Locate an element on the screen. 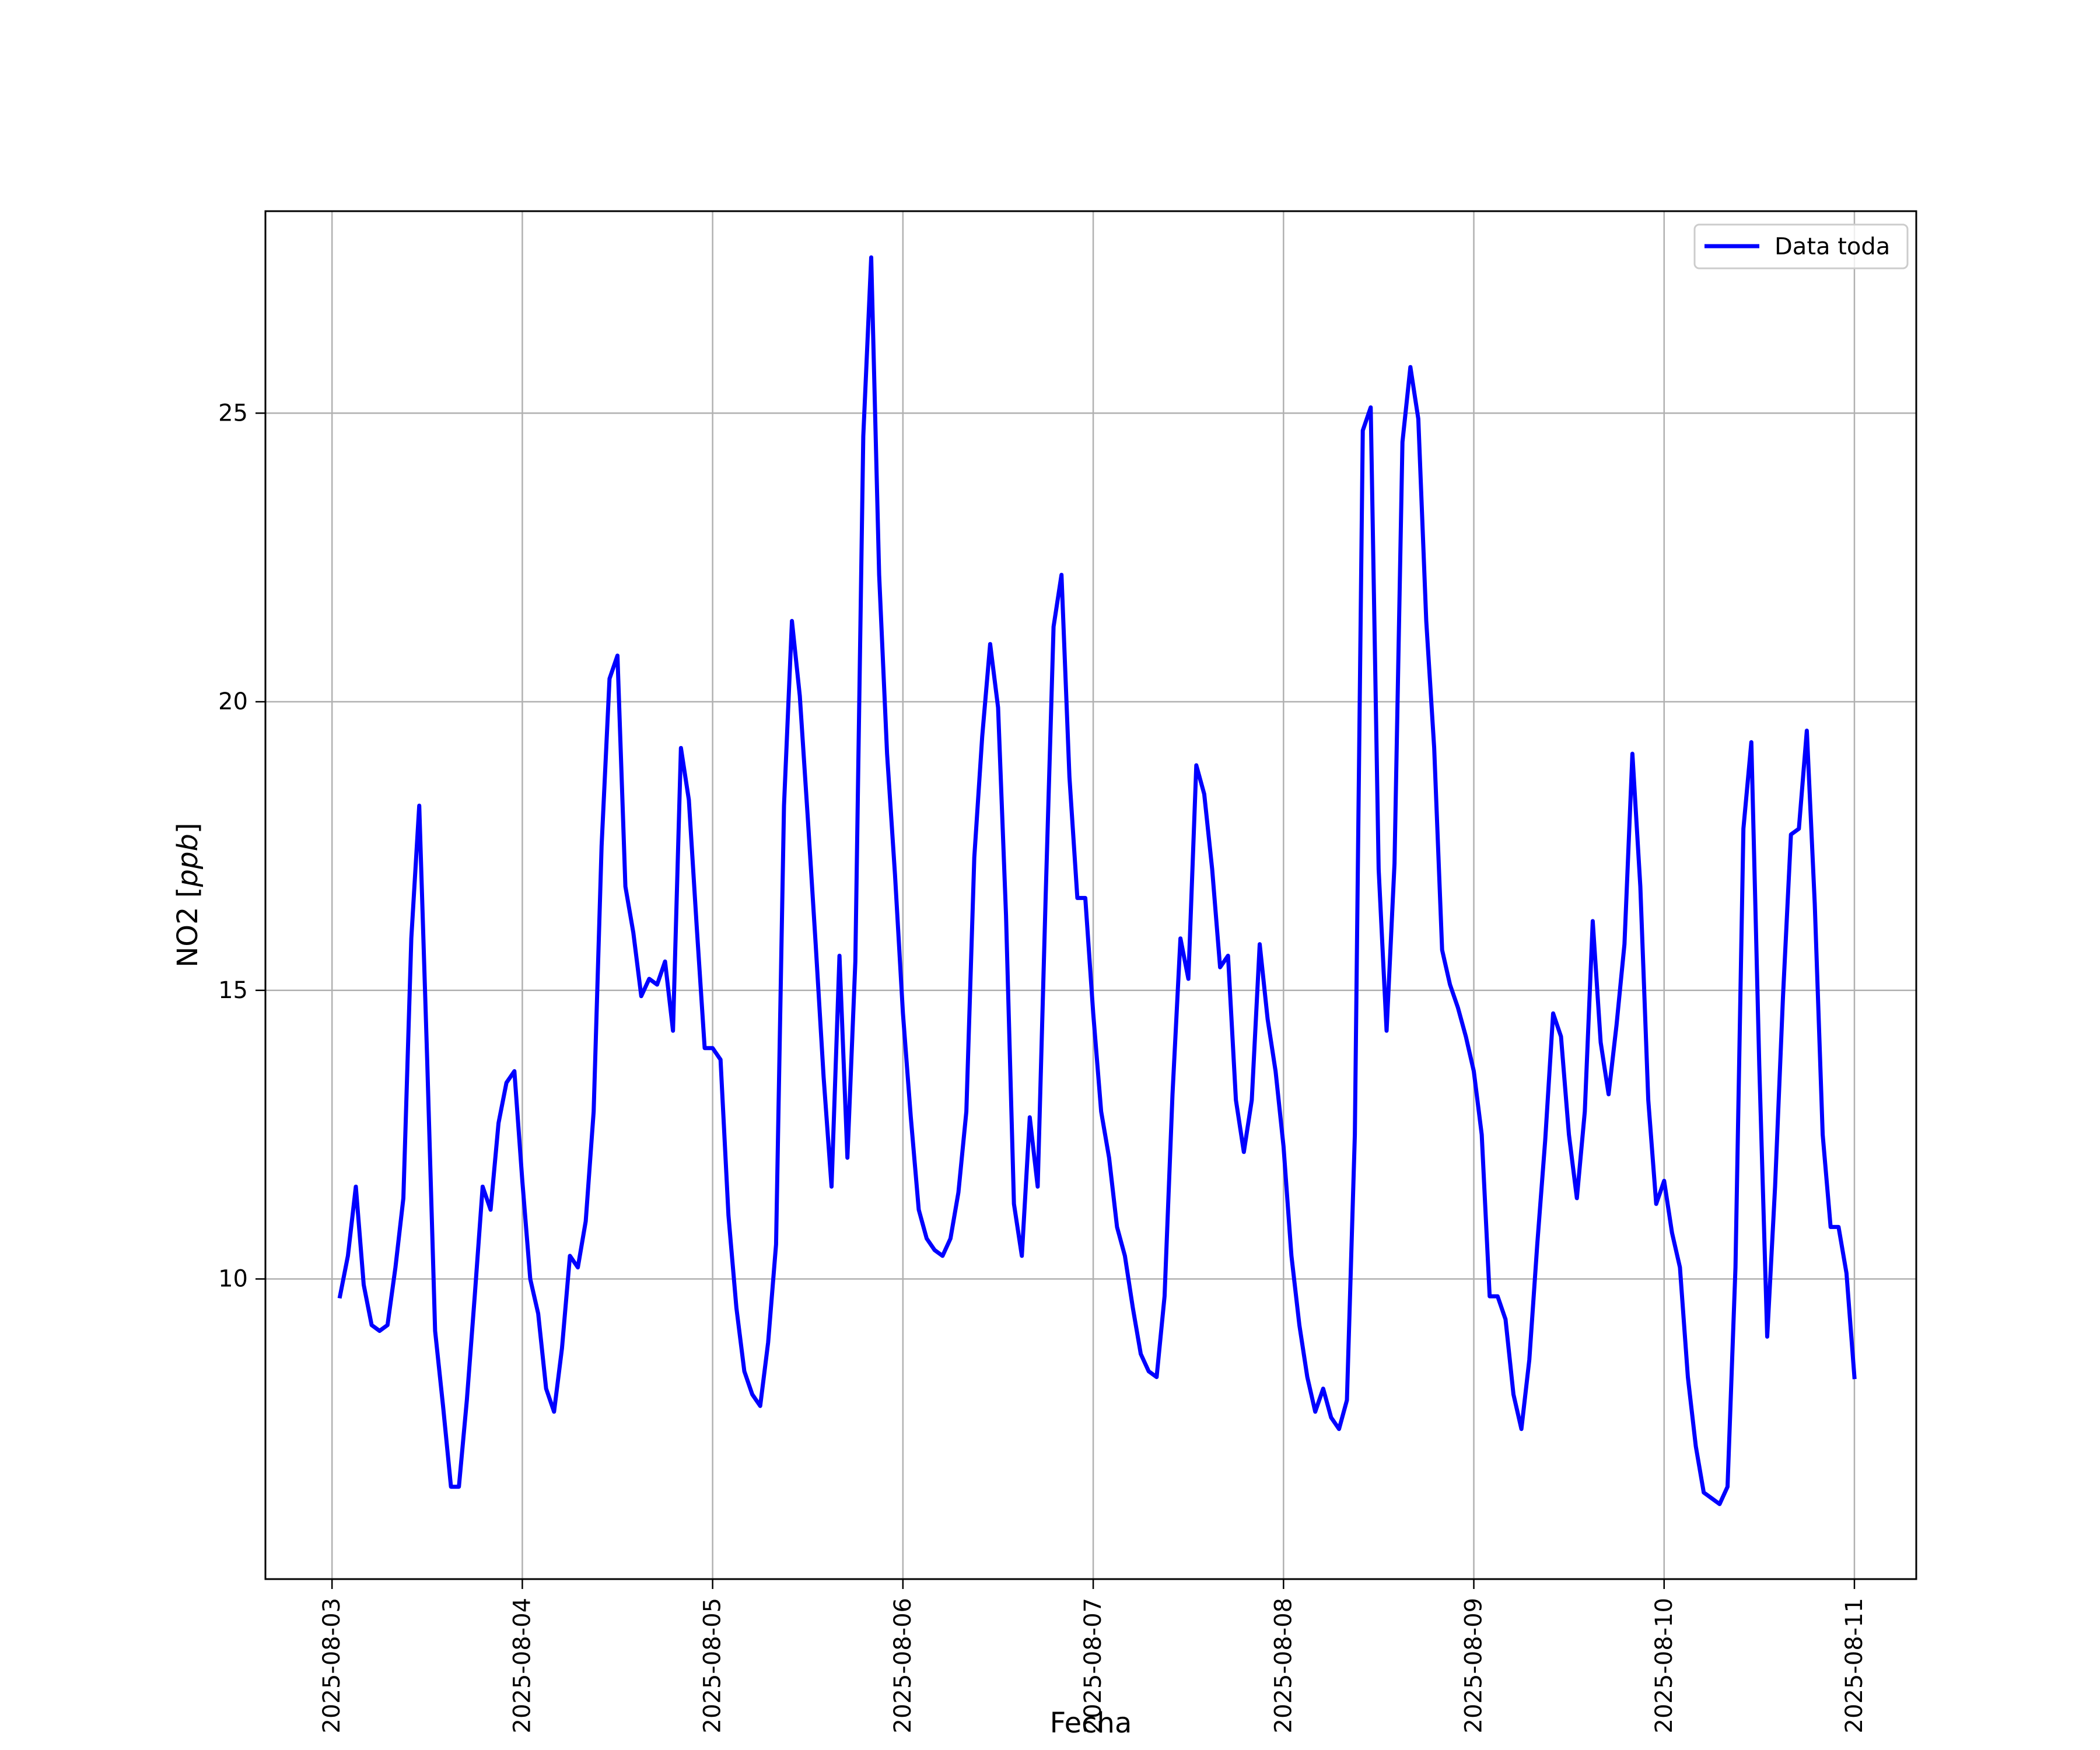 This screenshot has height=1750, width=2100. x-tick-label: 2025-08-03 is located at coordinates (331, 1665).